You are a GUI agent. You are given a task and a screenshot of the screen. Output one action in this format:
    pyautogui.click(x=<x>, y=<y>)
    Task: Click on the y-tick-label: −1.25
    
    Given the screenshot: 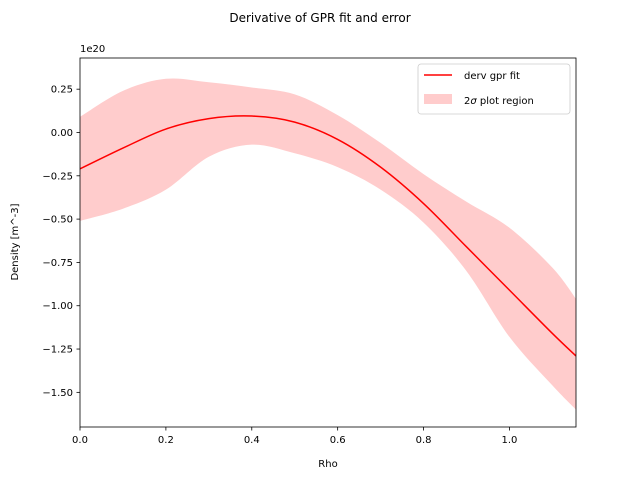 What is the action you would take?
    pyautogui.click(x=57, y=350)
    